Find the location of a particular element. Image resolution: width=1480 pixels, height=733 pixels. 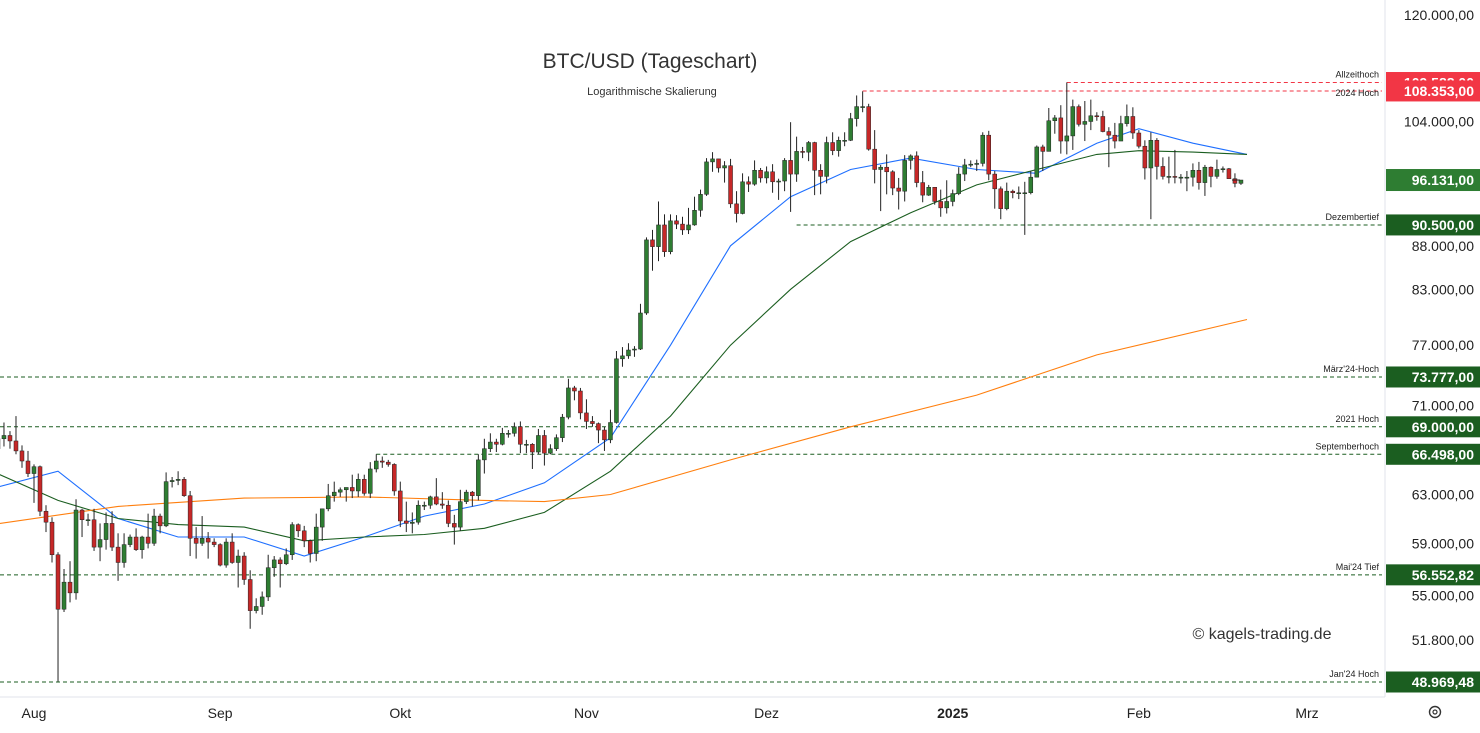

level-name-label: Dezembertief is located at coordinates (1352, 217).